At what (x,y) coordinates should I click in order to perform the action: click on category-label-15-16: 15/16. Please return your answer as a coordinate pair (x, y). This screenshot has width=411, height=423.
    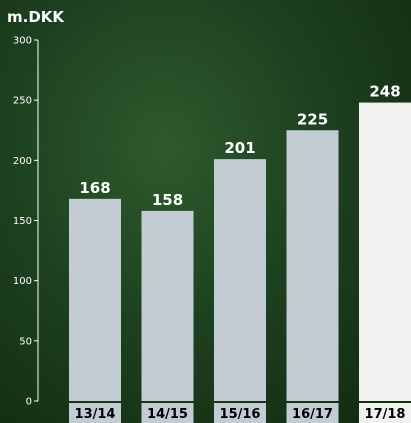
    Looking at the image, I should click on (240, 414).